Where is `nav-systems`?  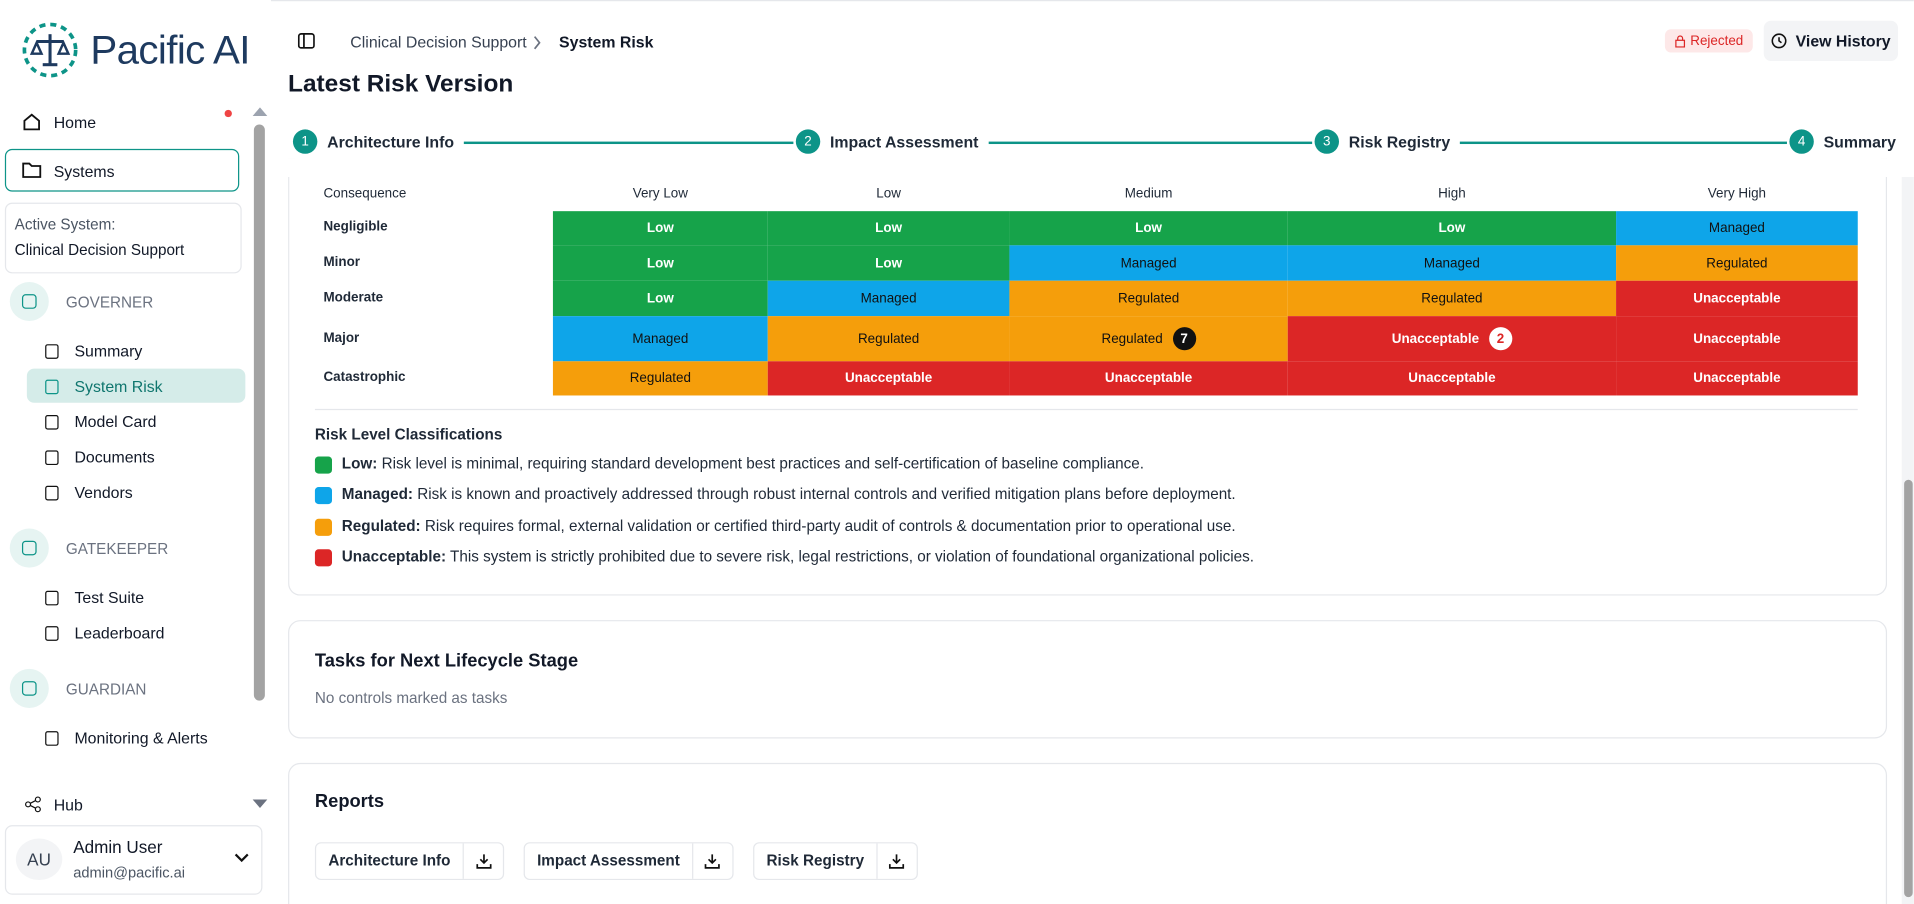 nav-systems is located at coordinates (122, 170).